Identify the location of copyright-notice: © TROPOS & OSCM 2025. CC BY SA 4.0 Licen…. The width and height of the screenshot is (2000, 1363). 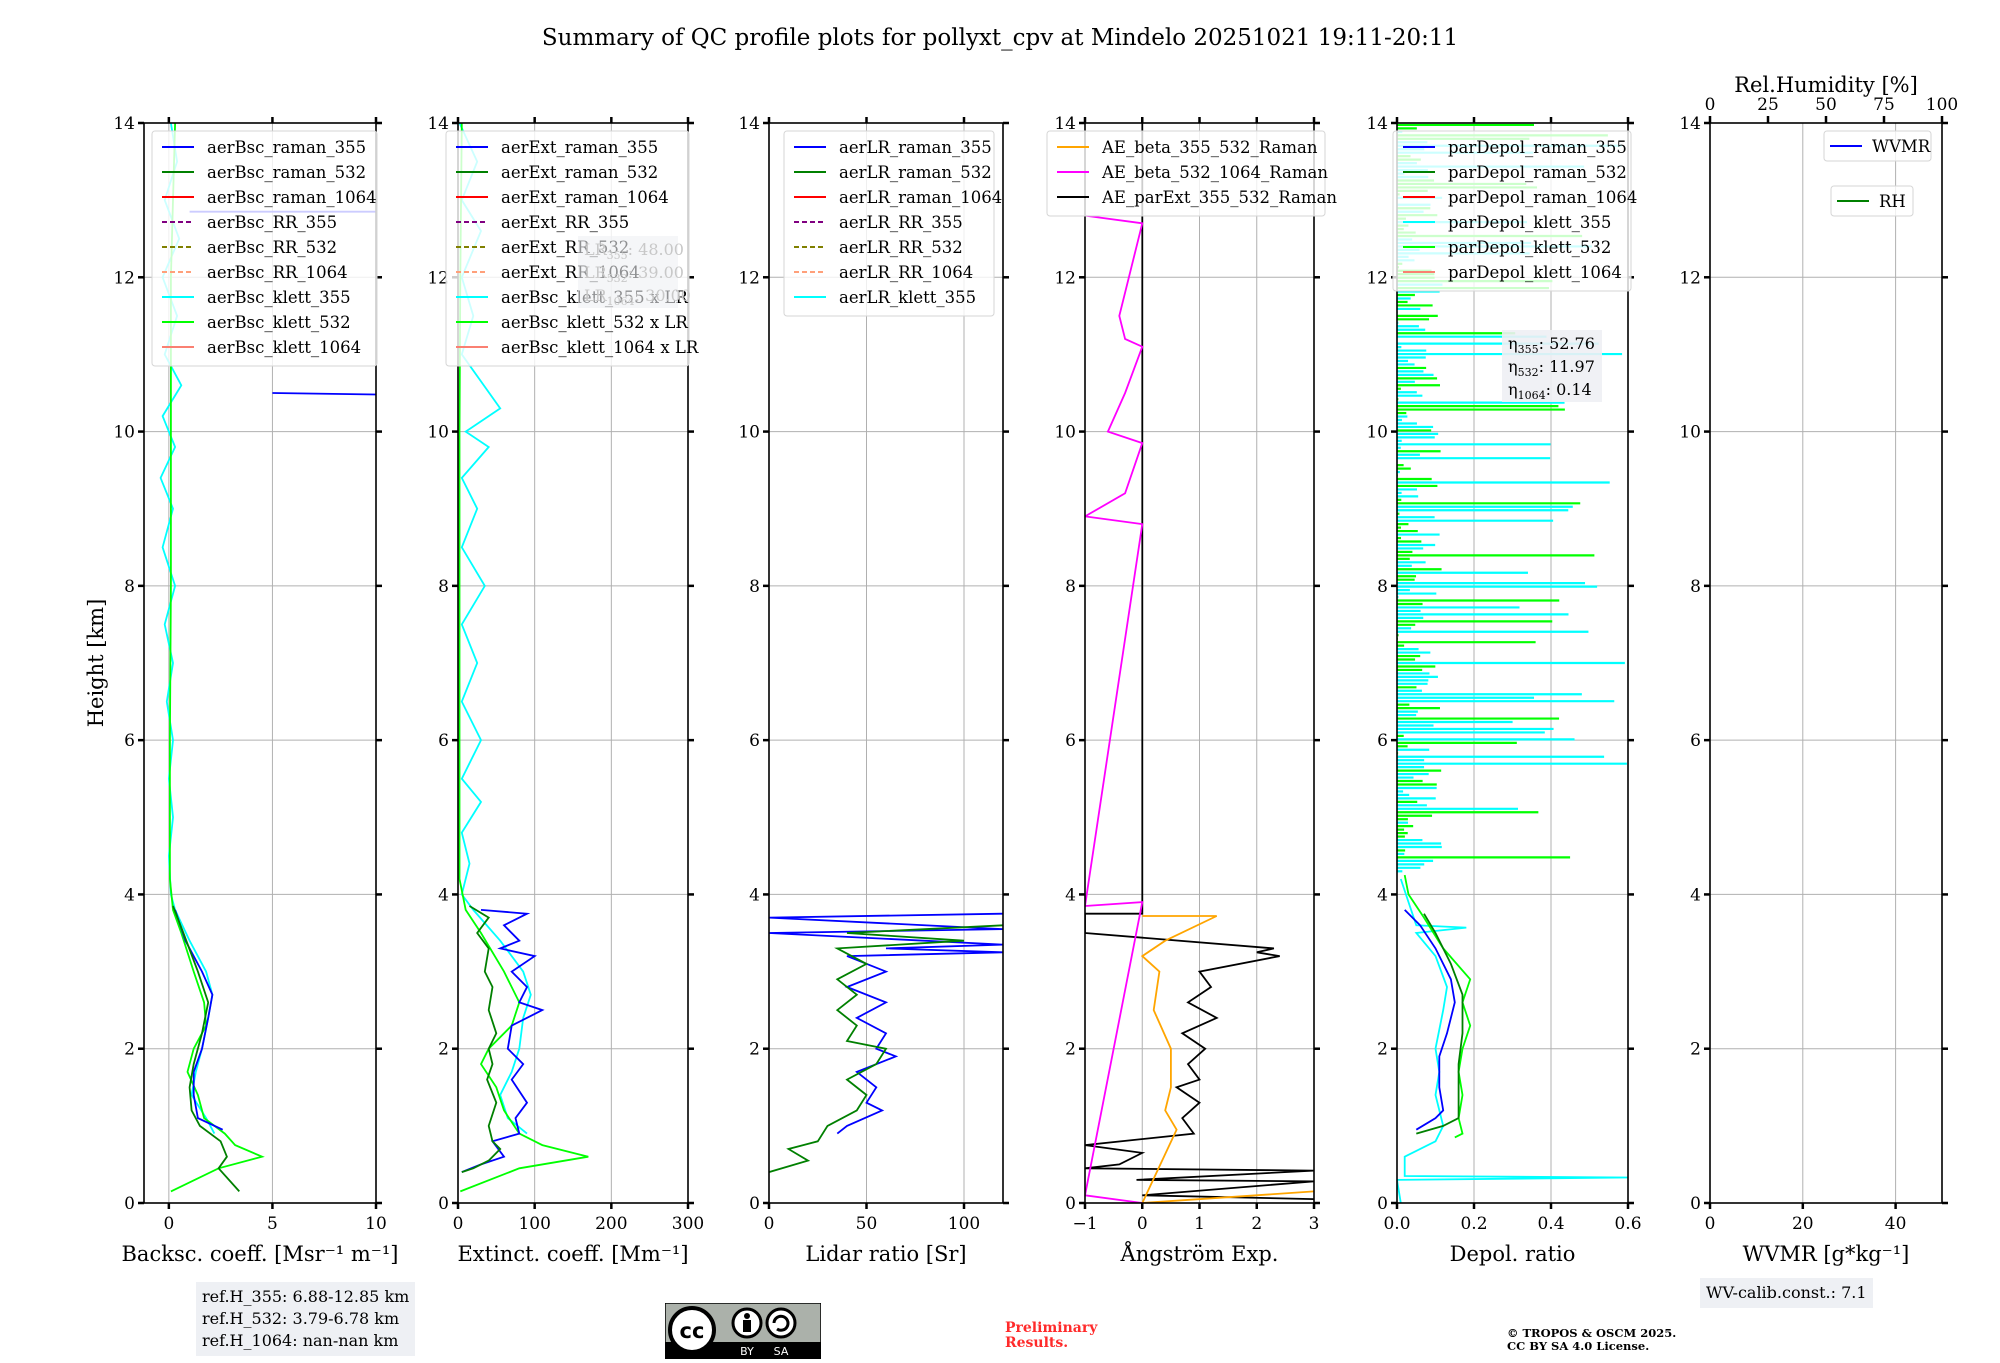
(1591, 1340).